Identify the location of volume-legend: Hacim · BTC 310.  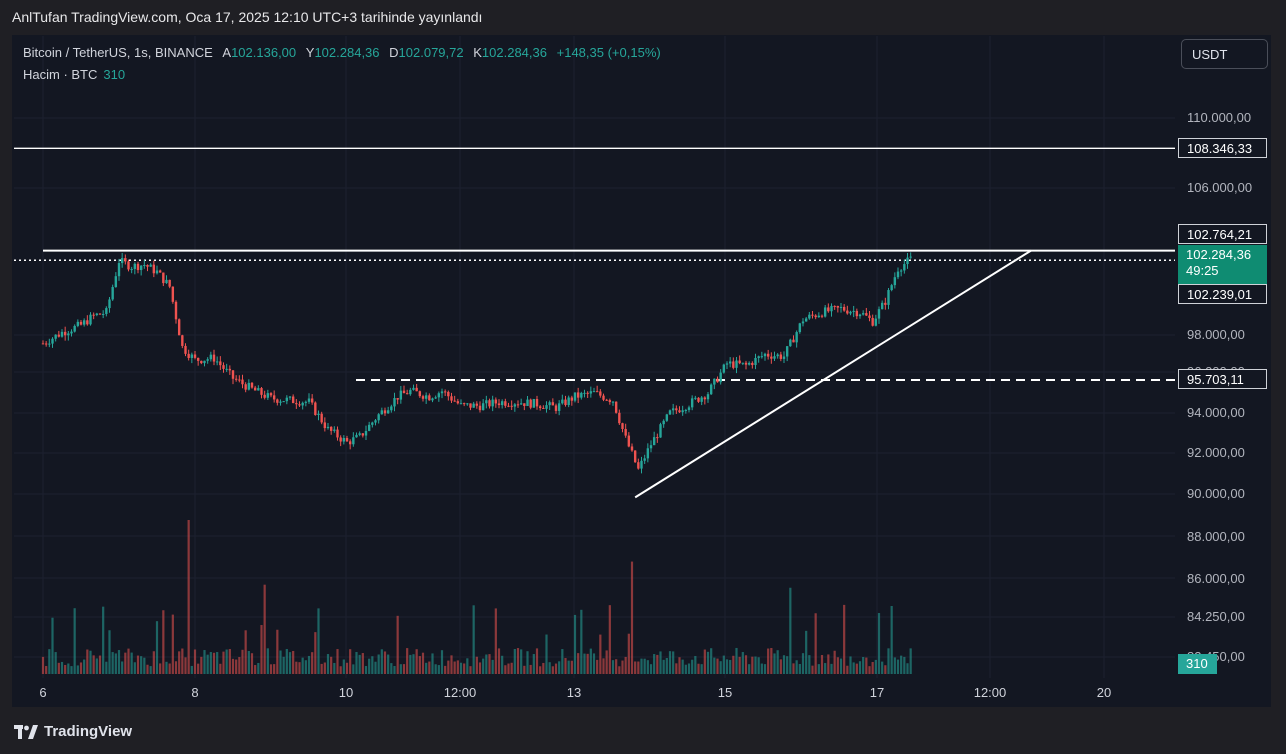
(74, 74).